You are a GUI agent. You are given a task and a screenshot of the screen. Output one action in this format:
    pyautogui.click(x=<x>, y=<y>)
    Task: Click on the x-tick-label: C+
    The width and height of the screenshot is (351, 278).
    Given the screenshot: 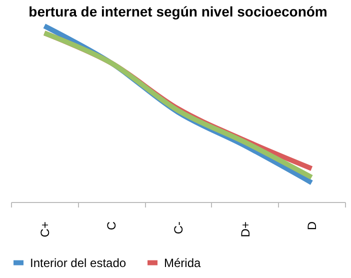 What is the action you would take?
    pyautogui.click(x=45, y=230)
    